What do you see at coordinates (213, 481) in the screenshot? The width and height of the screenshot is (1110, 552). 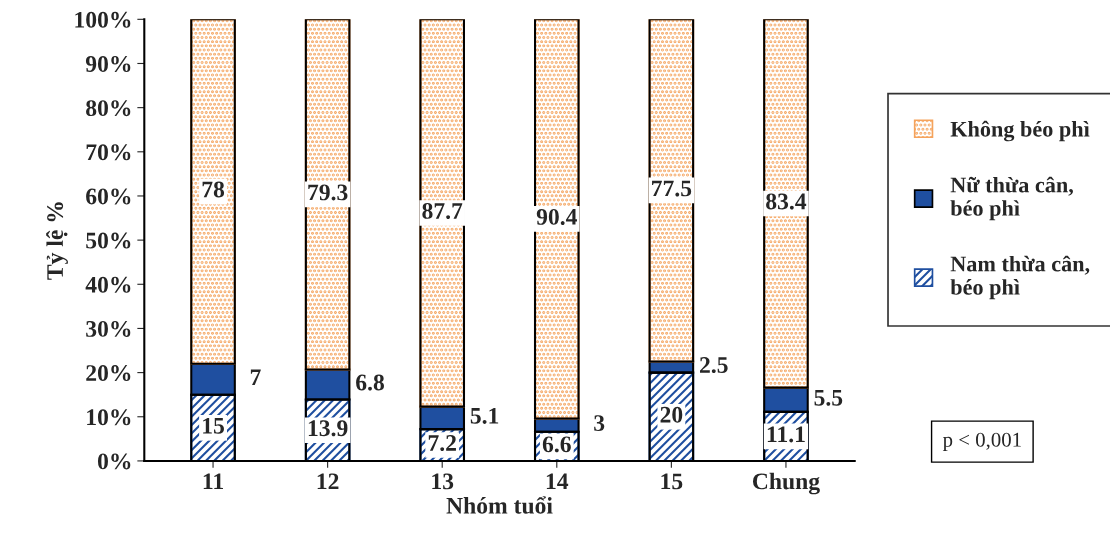 I see `x-tick-label: 11` at bounding box center [213, 481].